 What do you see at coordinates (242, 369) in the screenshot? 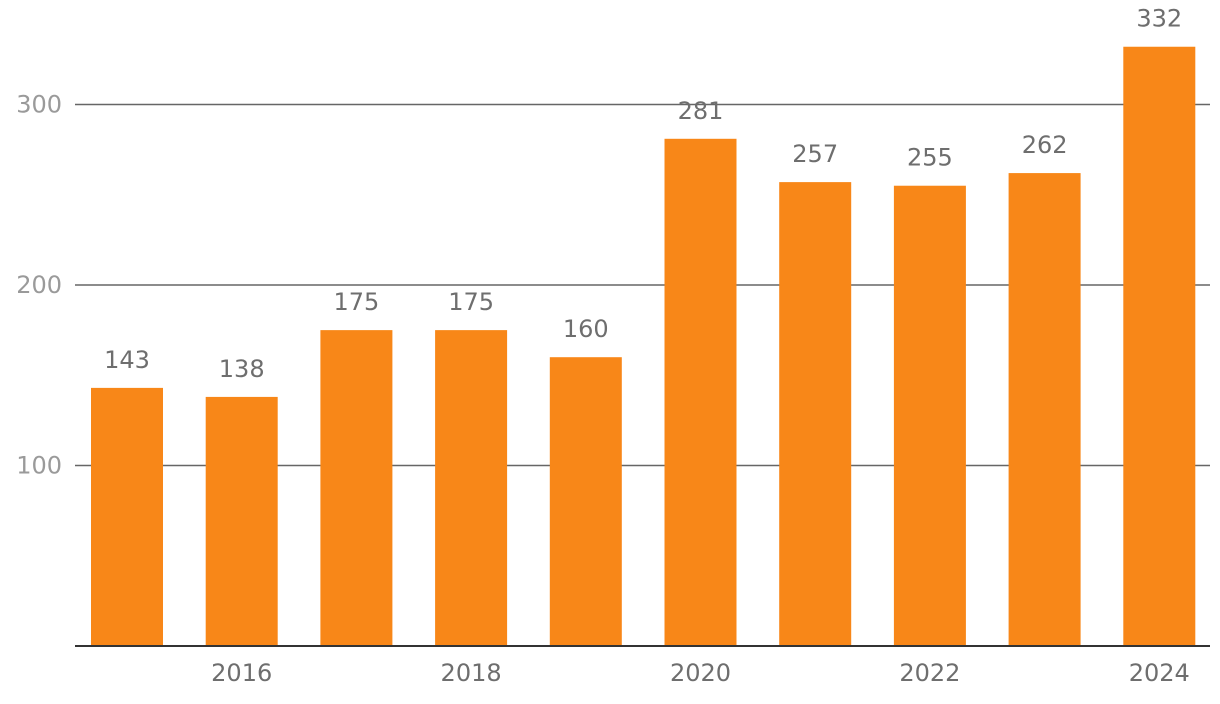
I see `data-label: 138` at bounding box center [242, 369].